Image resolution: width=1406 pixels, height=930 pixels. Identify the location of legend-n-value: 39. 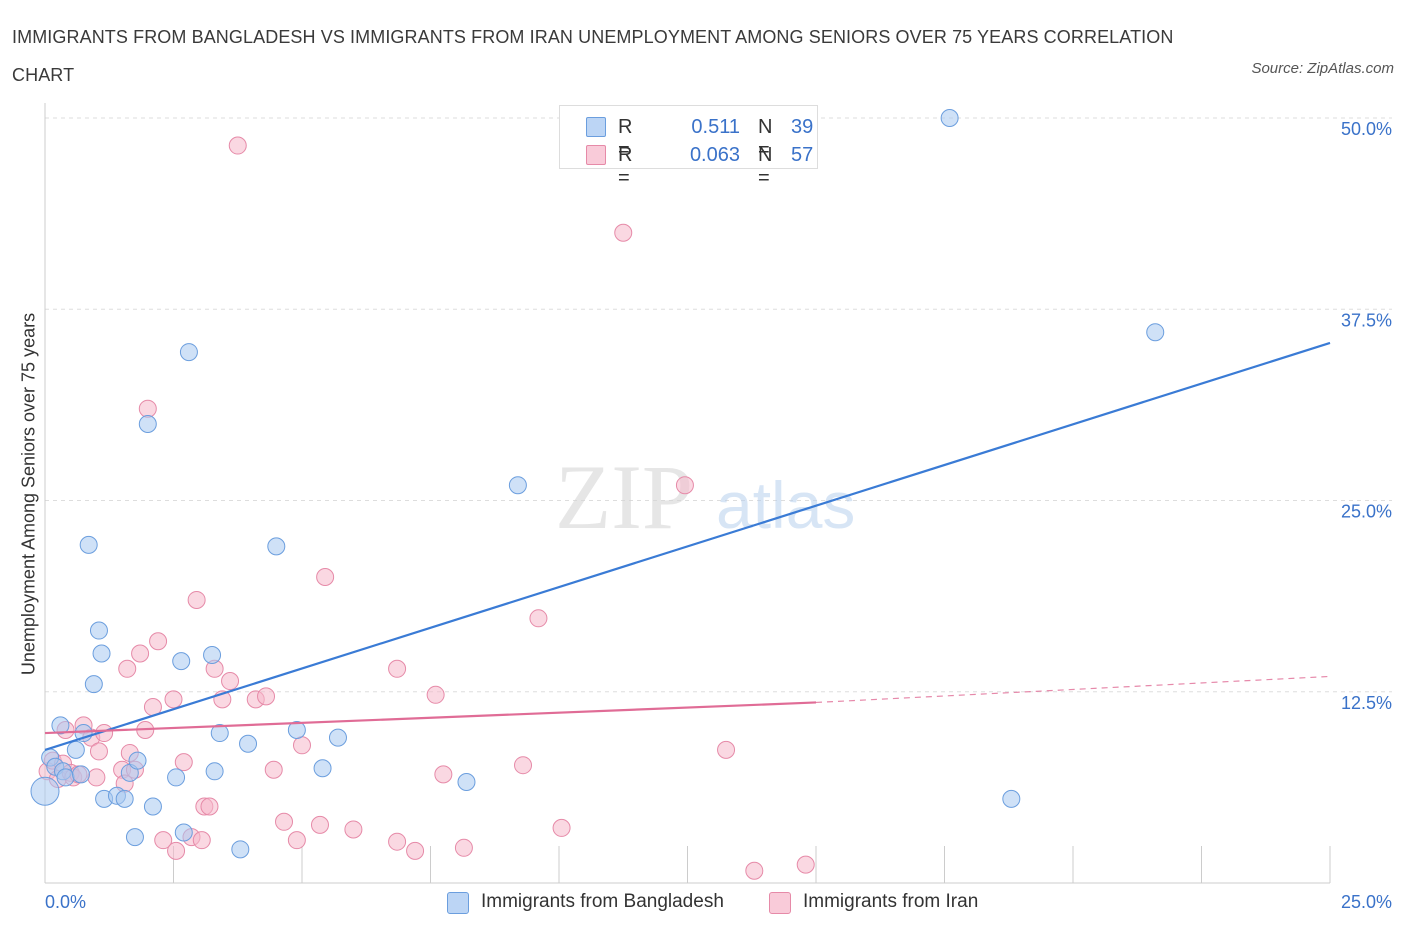
(802, 127).